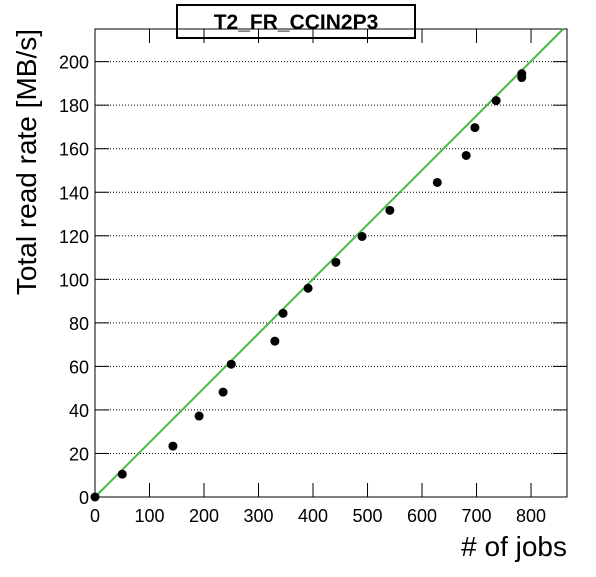 This screenshot has height=577, width=596. Describe the element at coordinates (514, 546) in the screenshot. I see `x-axis-label: # of jobs` at that location.